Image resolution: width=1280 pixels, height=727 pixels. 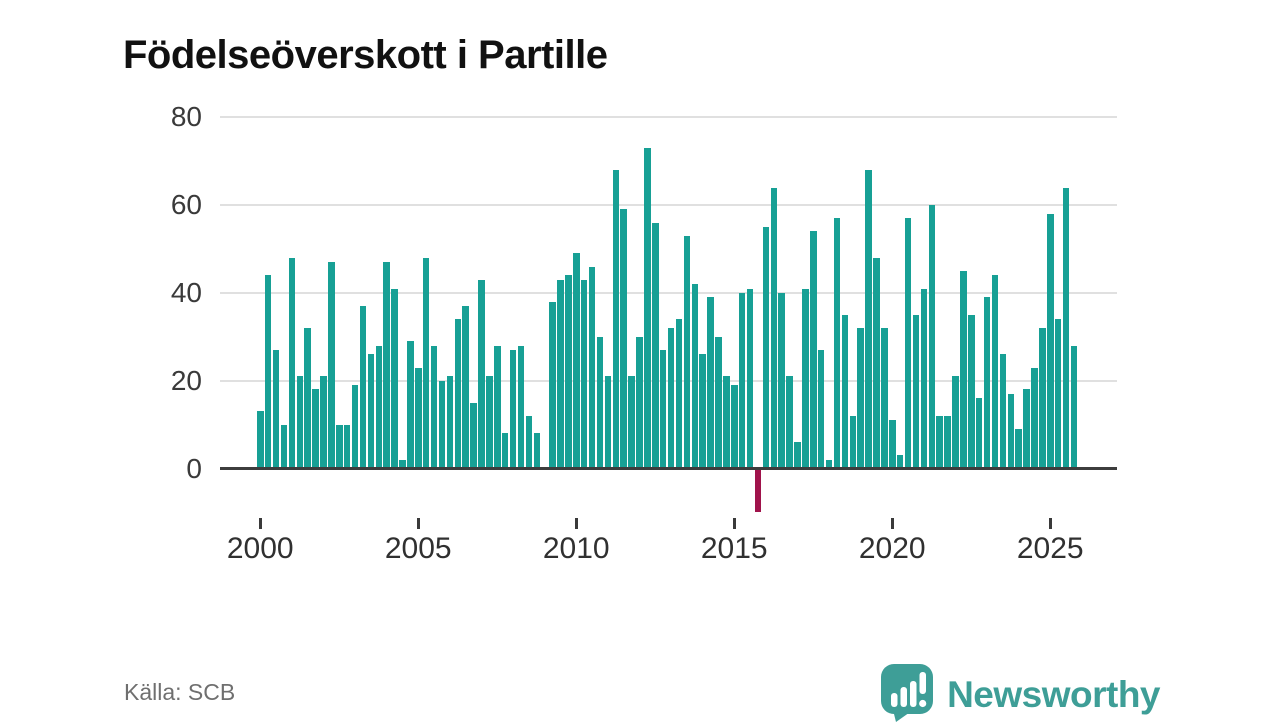 I want to click on bar-2003-Q4, so click(x=378, y=407).